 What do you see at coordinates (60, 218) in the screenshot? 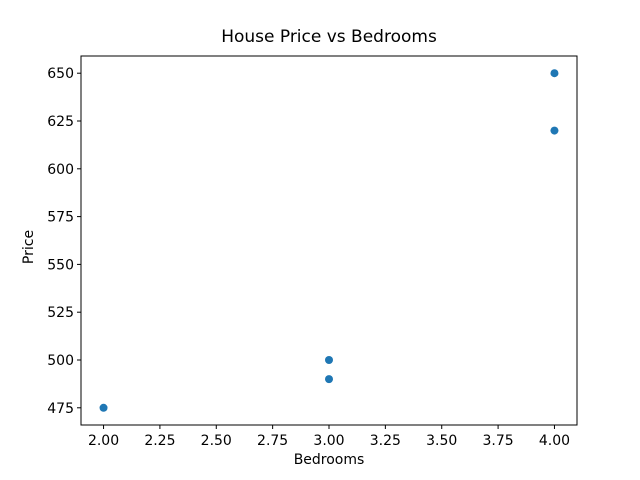
I see `y-tick-label: 575` at bounding box center [60, 218].